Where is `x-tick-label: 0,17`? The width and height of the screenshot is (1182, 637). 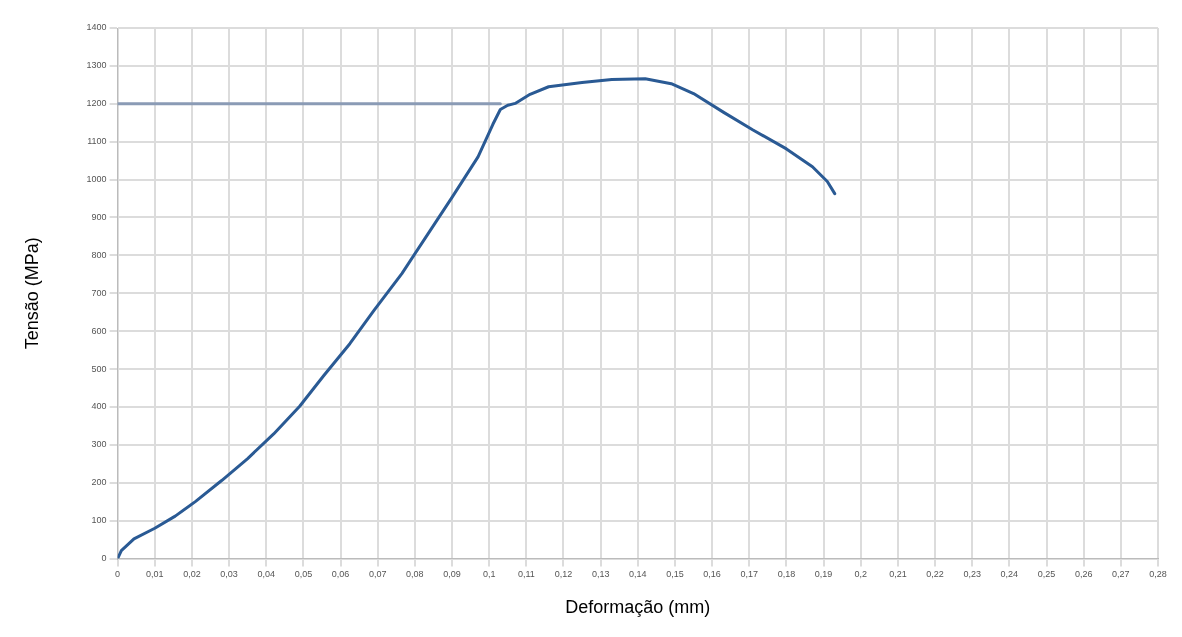 x-tick-label: 0,17 is located at coordinates (749, 574).